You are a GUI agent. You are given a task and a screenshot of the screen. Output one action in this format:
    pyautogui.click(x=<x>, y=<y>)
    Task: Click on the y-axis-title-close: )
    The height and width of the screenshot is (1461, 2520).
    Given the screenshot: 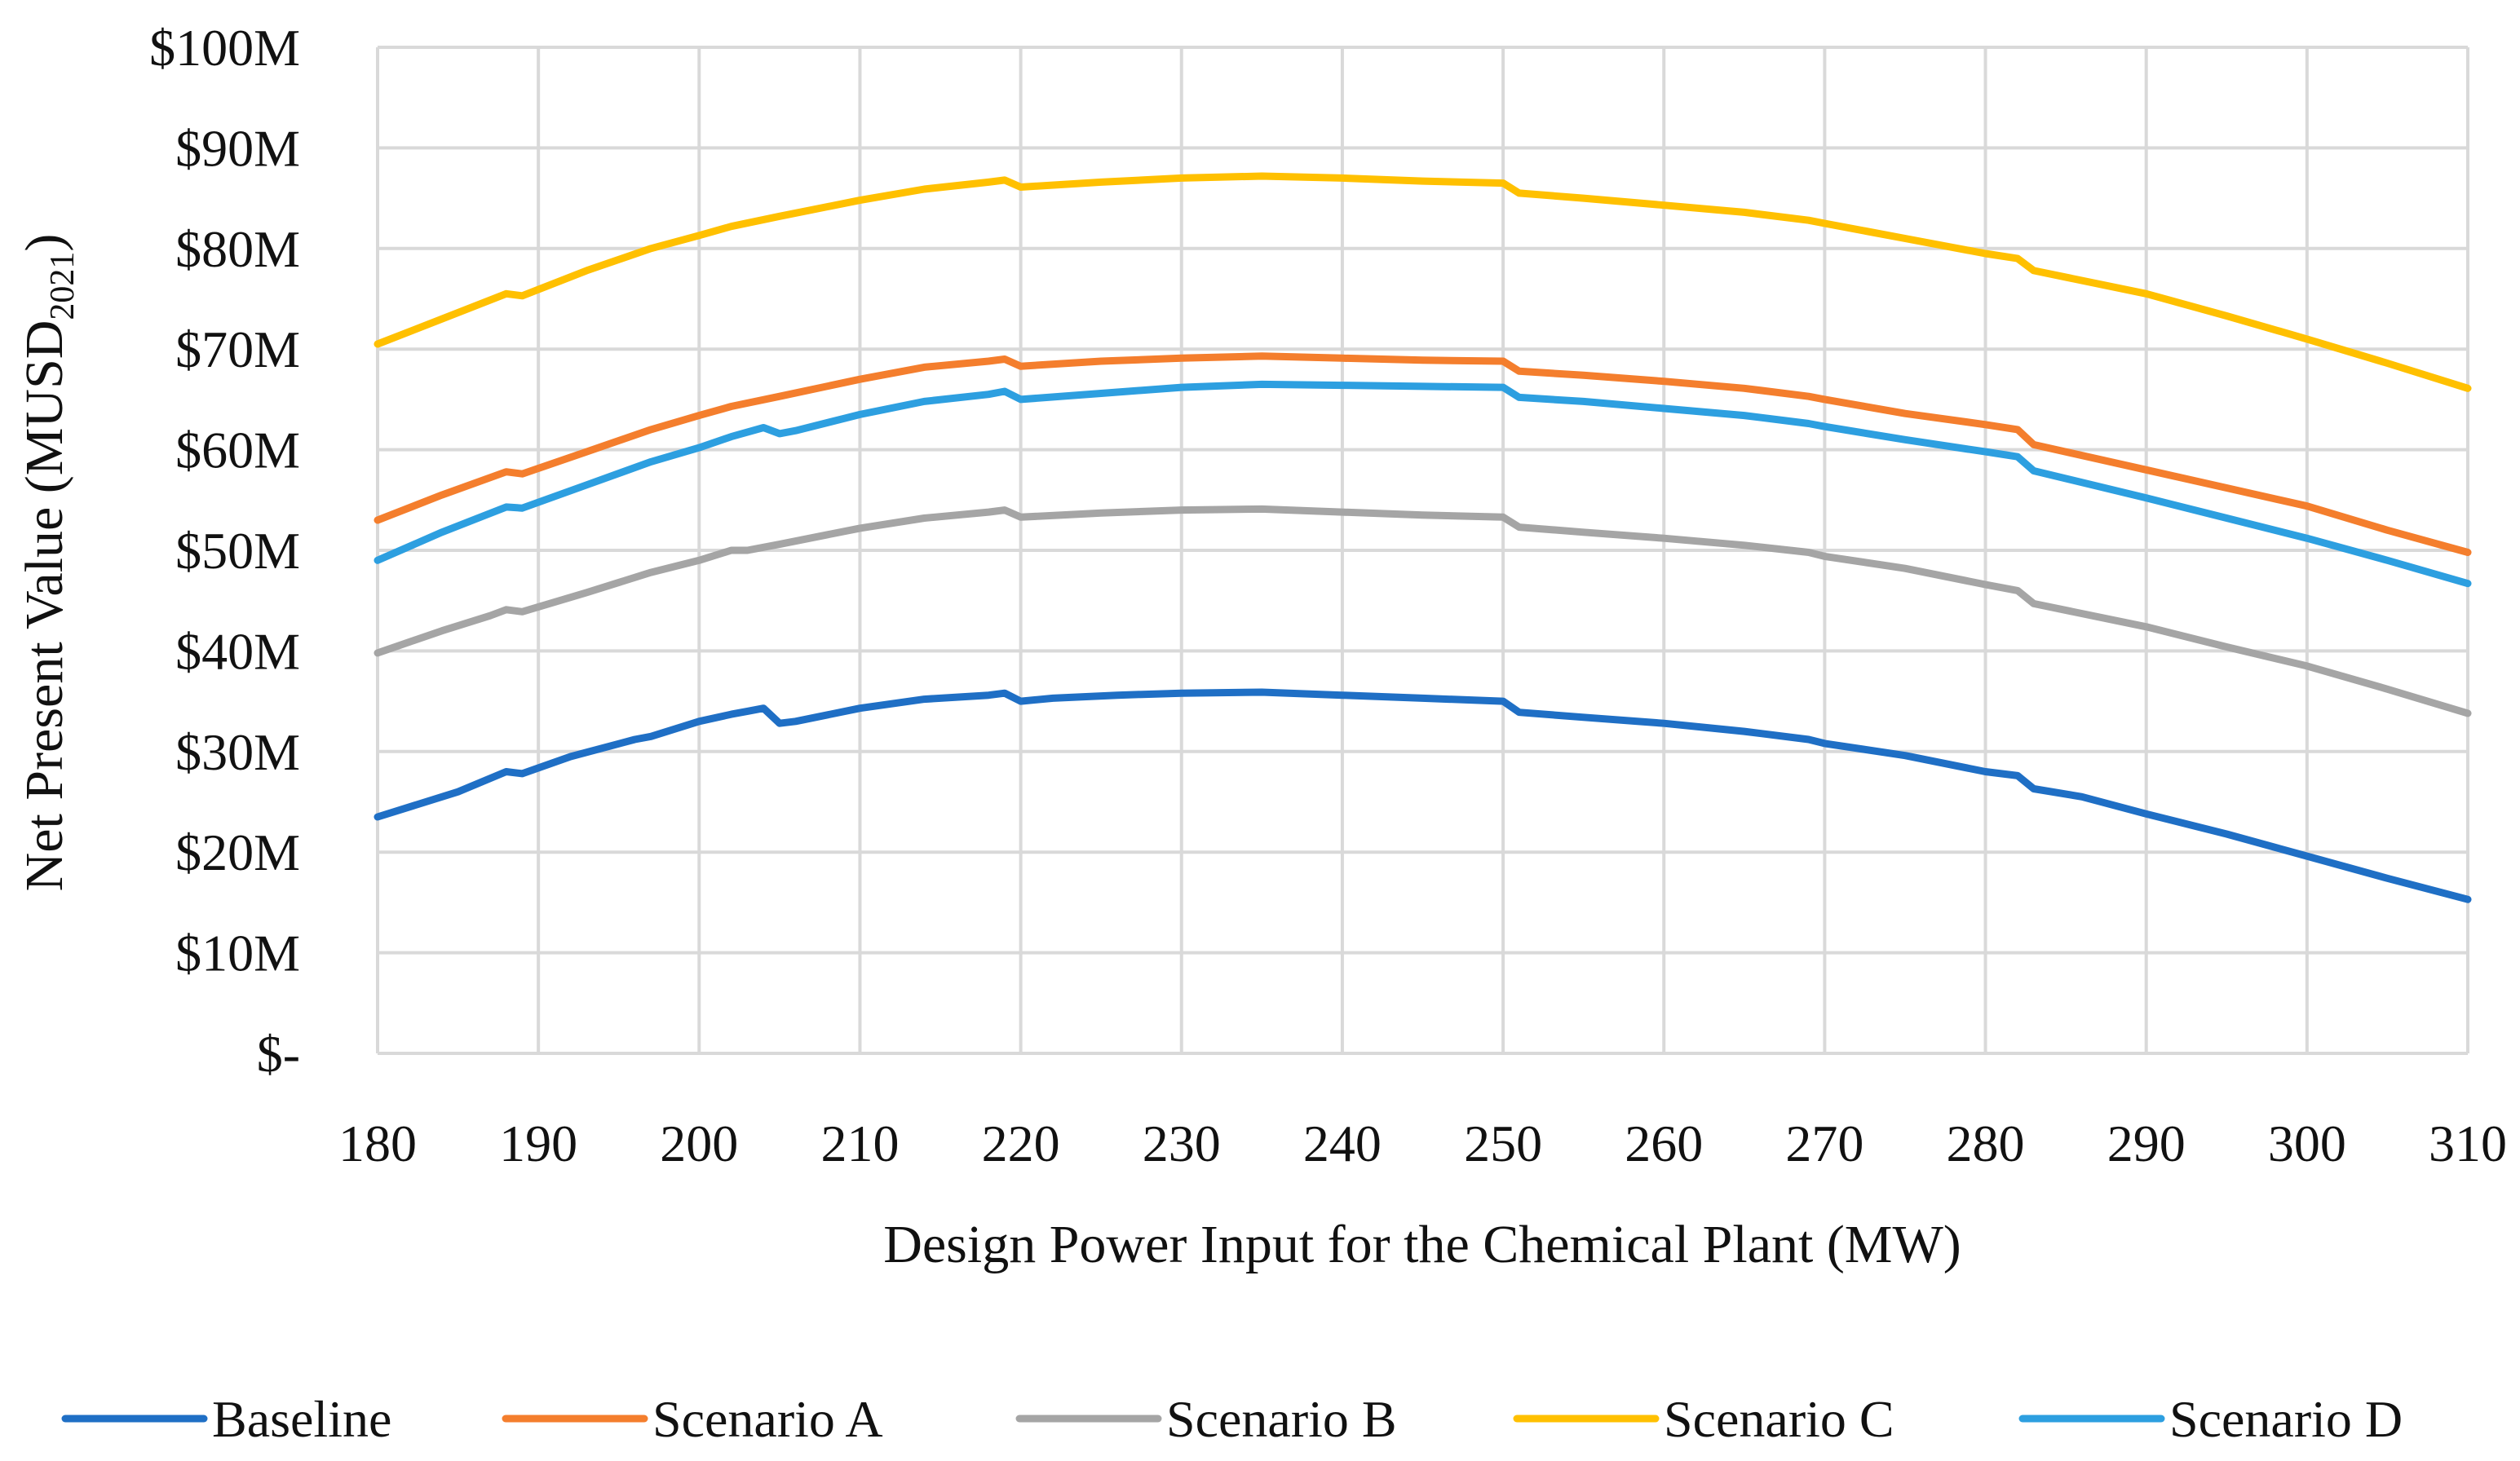 What is the action you would take?
    pyautogui.click(x=45, y=243)
    